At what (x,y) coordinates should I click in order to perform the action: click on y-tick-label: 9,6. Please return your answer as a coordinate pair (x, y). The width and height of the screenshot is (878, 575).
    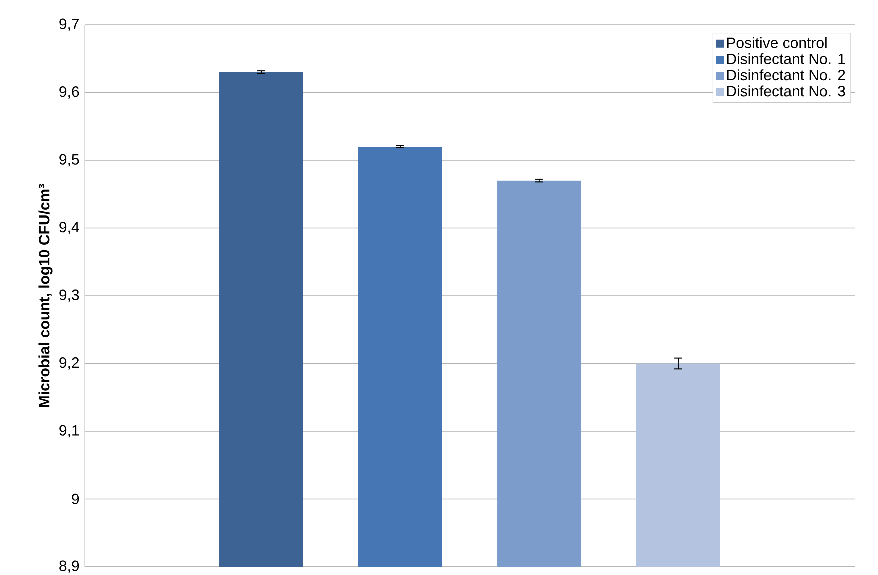
    Looking at the image, I should click on (70, 92).